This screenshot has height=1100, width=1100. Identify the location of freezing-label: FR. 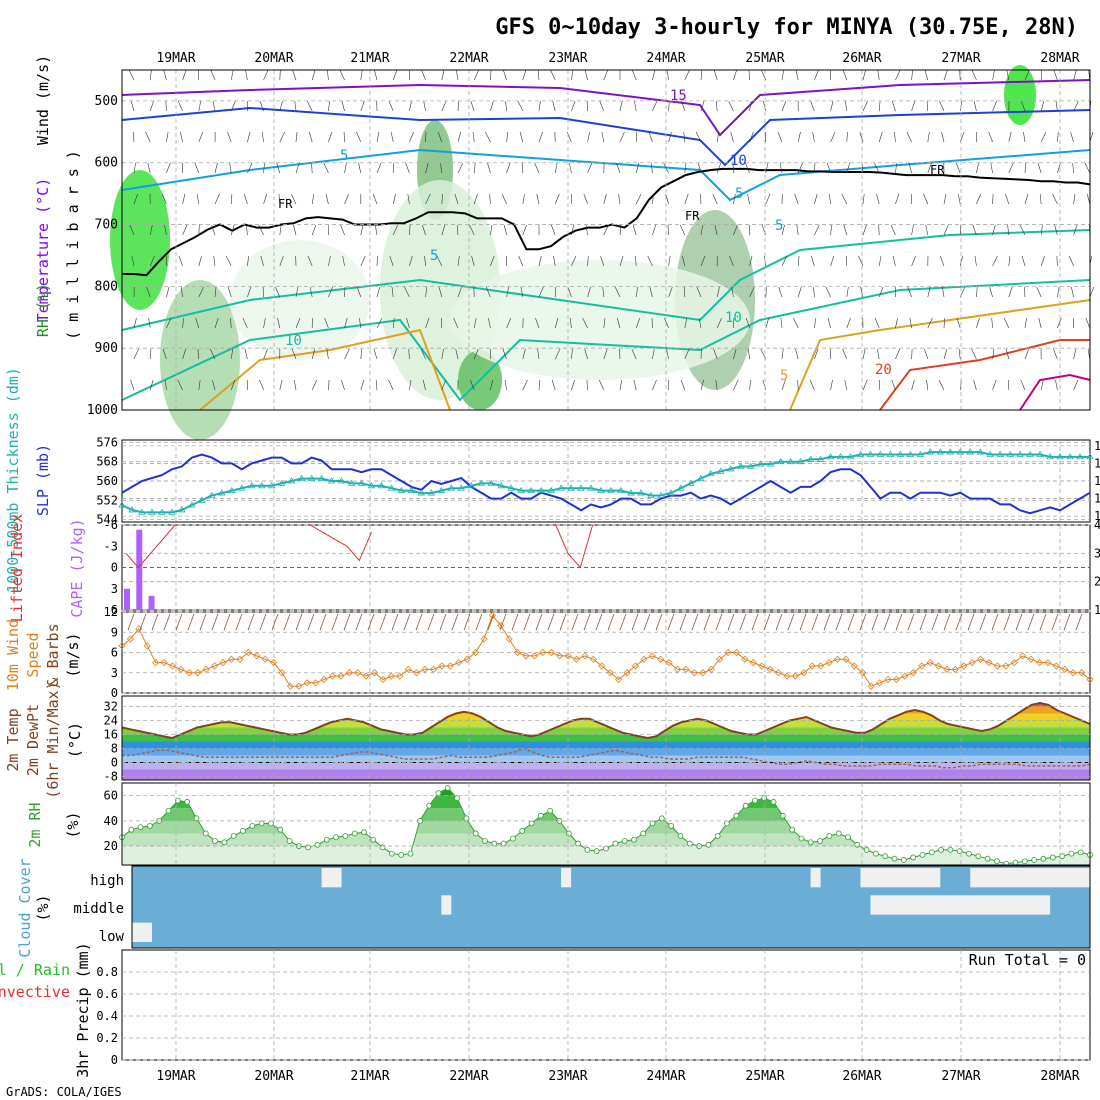
(285, 204).